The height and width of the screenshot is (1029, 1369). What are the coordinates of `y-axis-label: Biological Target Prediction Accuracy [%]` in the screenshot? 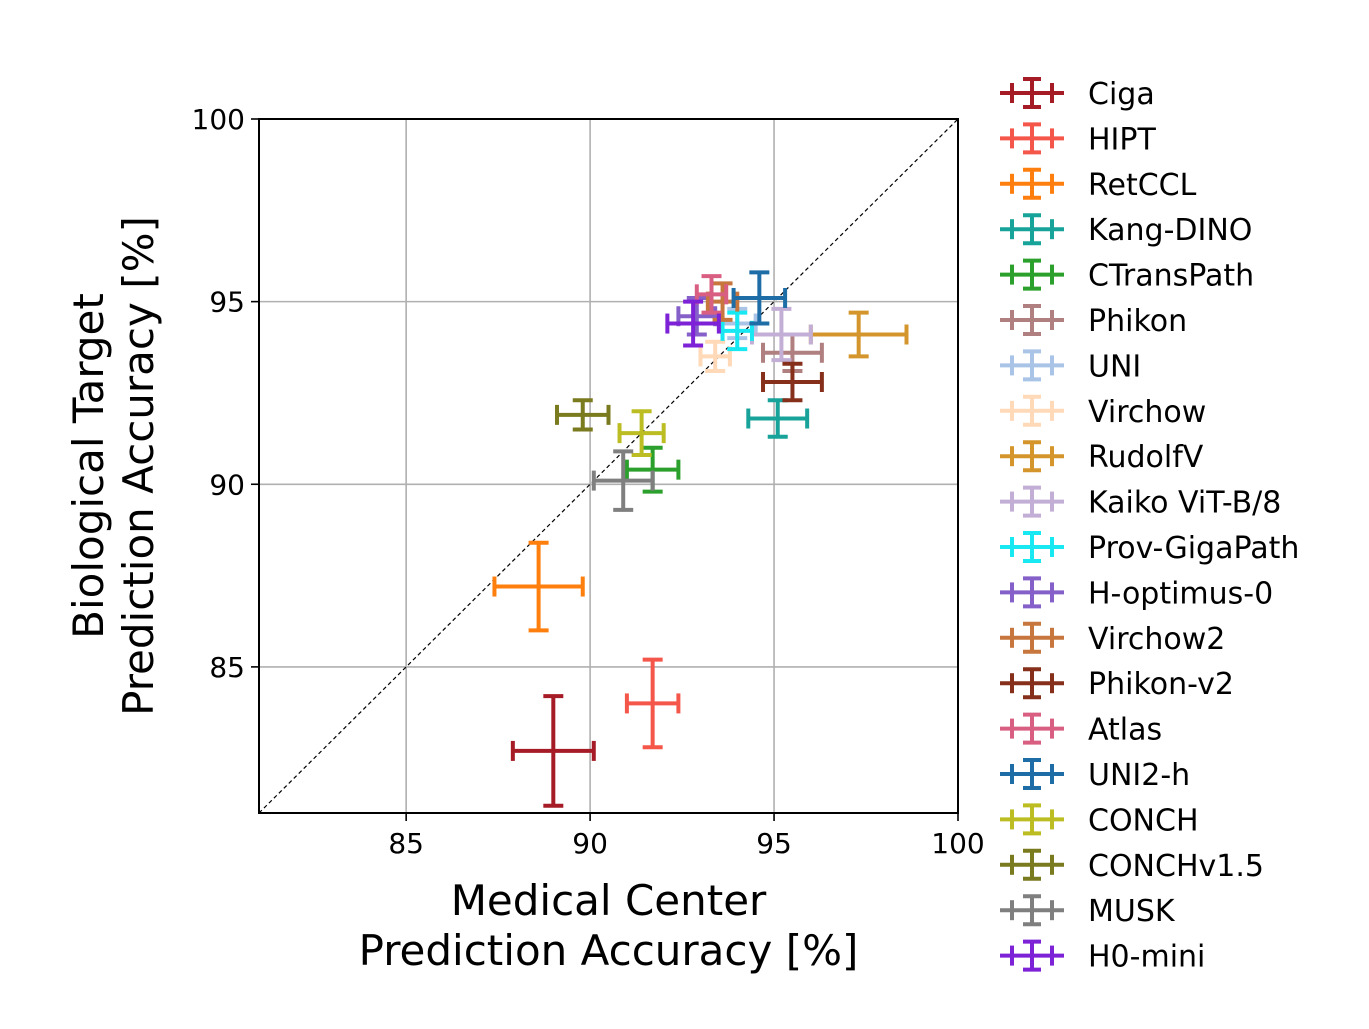 It's located at (113, 466).